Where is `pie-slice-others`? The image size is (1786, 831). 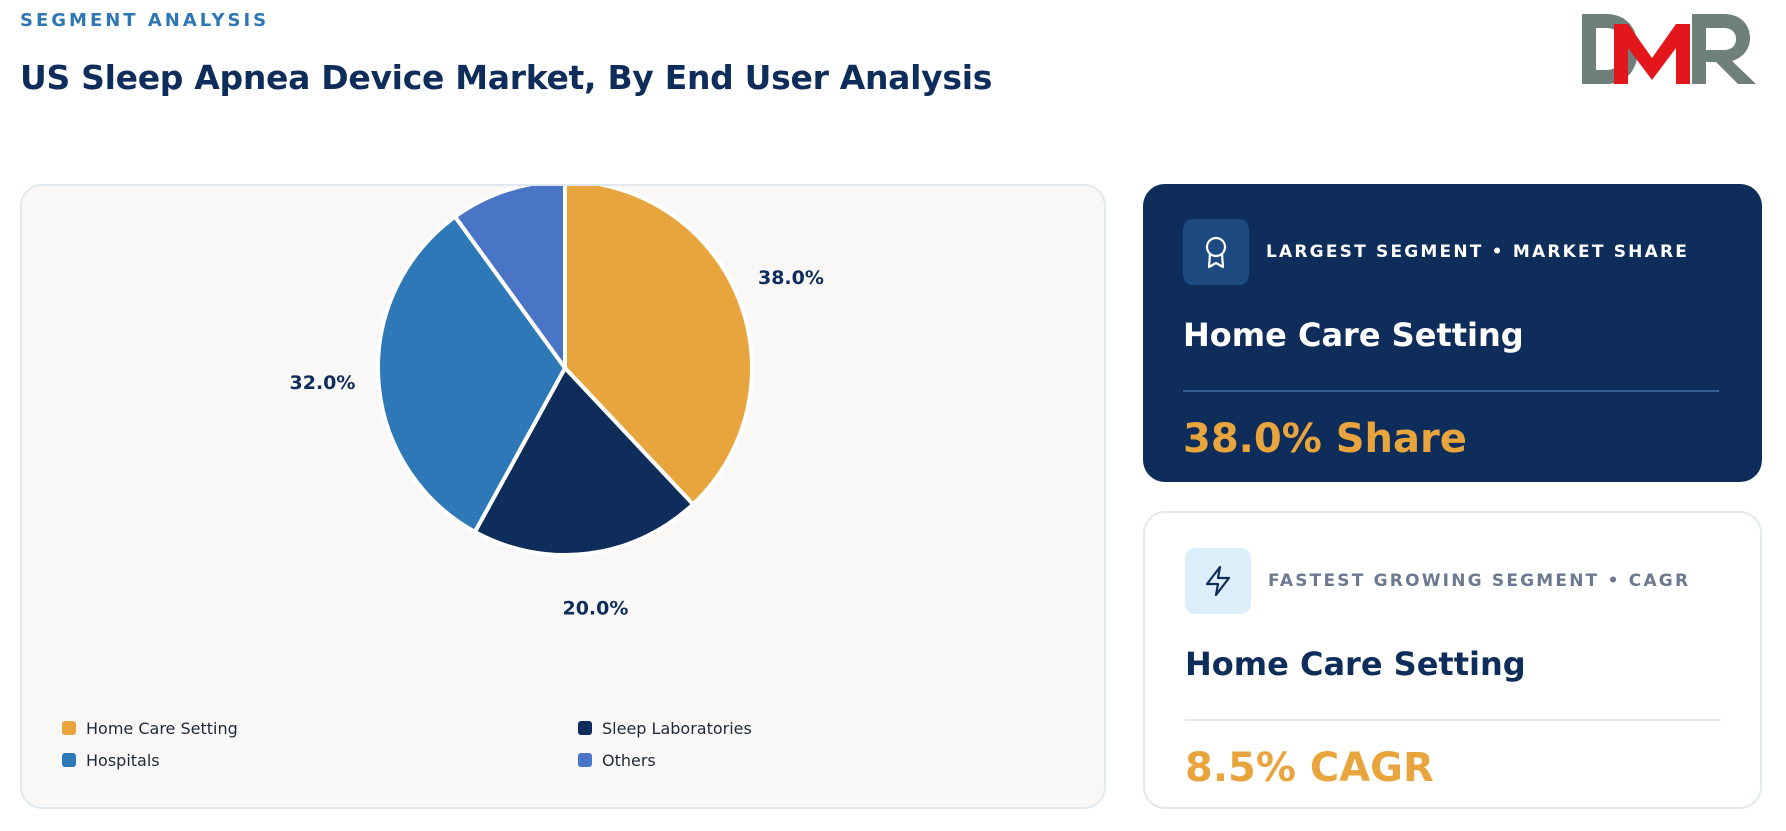
pie-slice-others is located at coordinates (510, 278).